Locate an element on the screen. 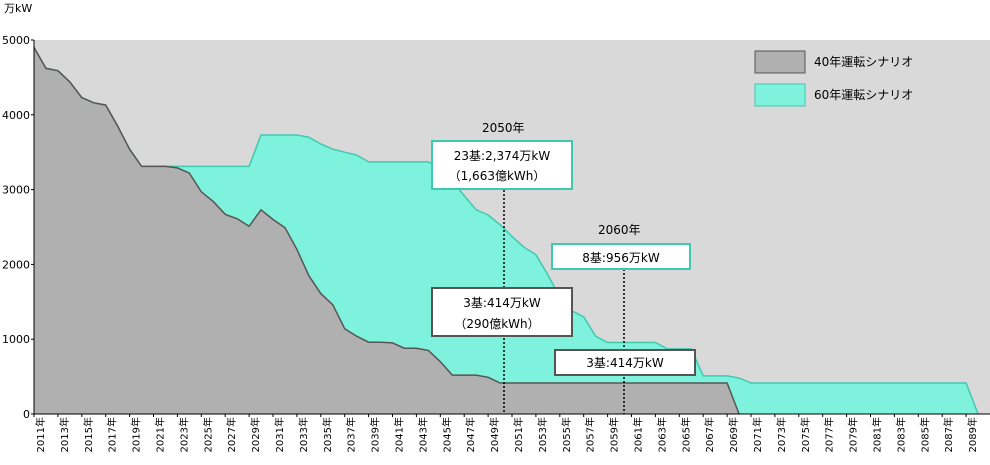 The image size is (990, 465). callout-upper-2050 is located at coordinates (502, 165).